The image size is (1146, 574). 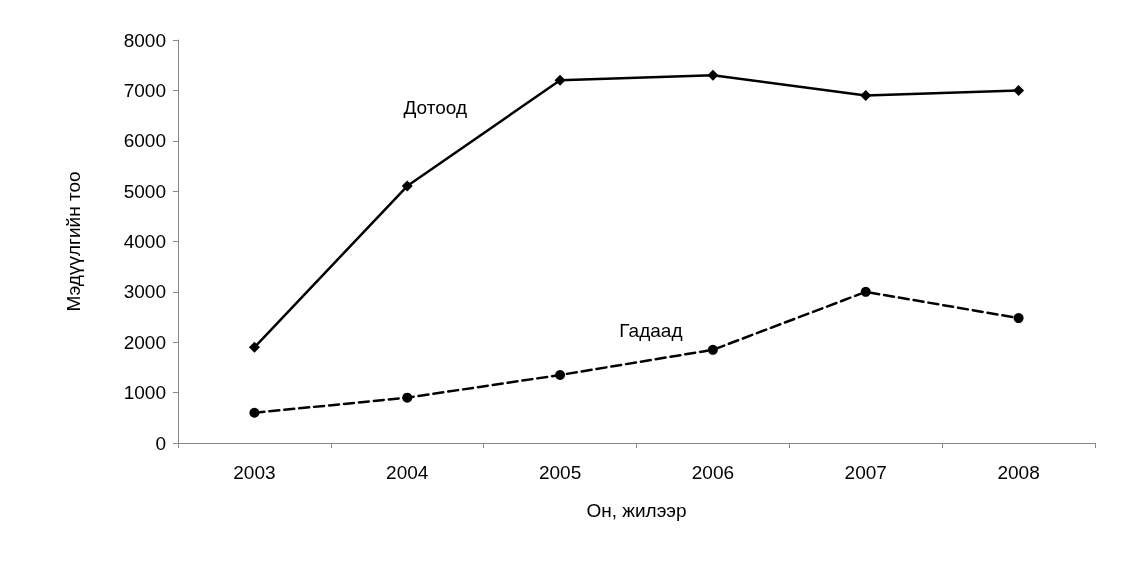 What do you see at coordinates (560, 472) in the screenshot?
I see `x-tick-label: 2005` at bounding box center [560, 472].